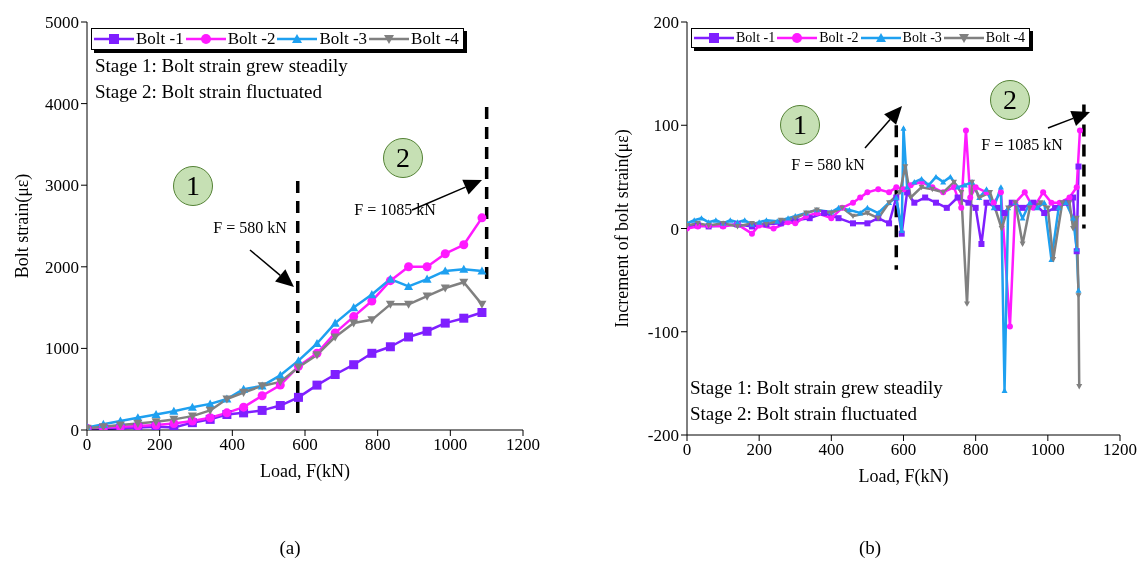  Describe the element at coordinates (62, 349) in the screenshot. I see `y-tick-label: 1000` at that location.